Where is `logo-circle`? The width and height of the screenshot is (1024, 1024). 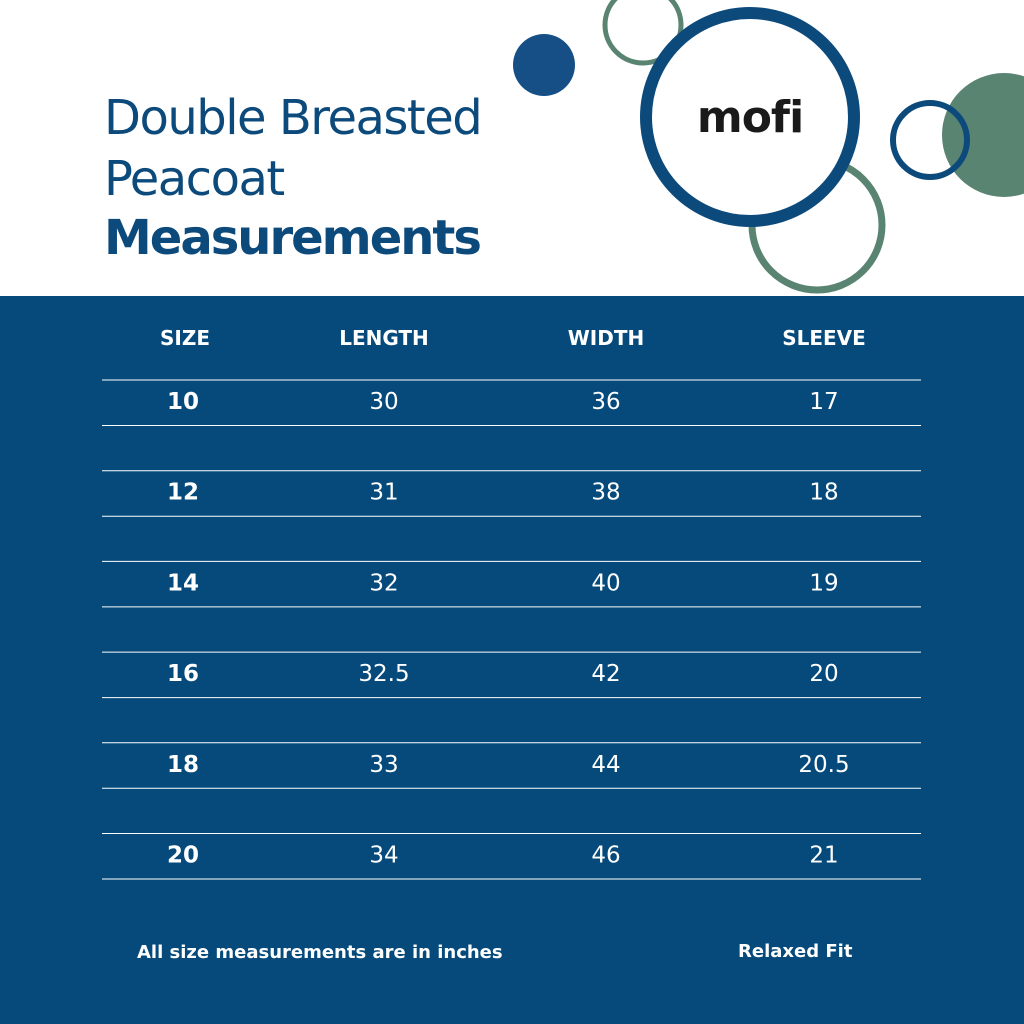 logo-circle is located at coordinates (750, 117).